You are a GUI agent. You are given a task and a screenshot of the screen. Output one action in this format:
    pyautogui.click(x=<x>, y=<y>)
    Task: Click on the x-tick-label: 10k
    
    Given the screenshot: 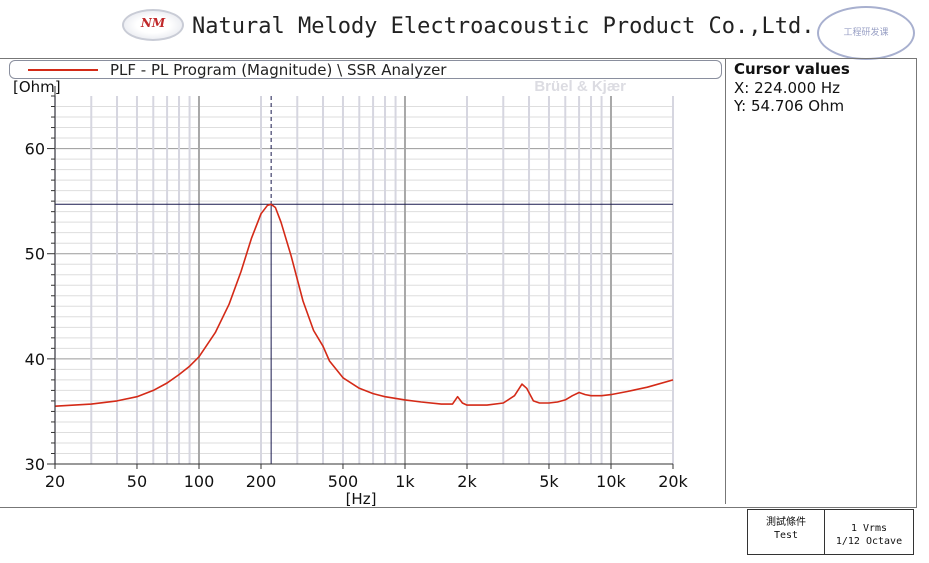 What is the action you would take?
    pyautogui.click(x=611, y=481)
    